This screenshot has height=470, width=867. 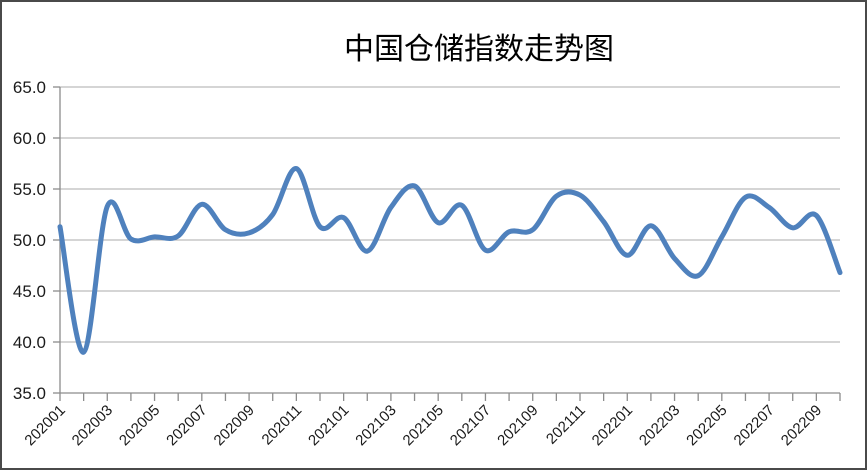 I want to click on y-axis-label: 60.0, so click(x=29, y=138).